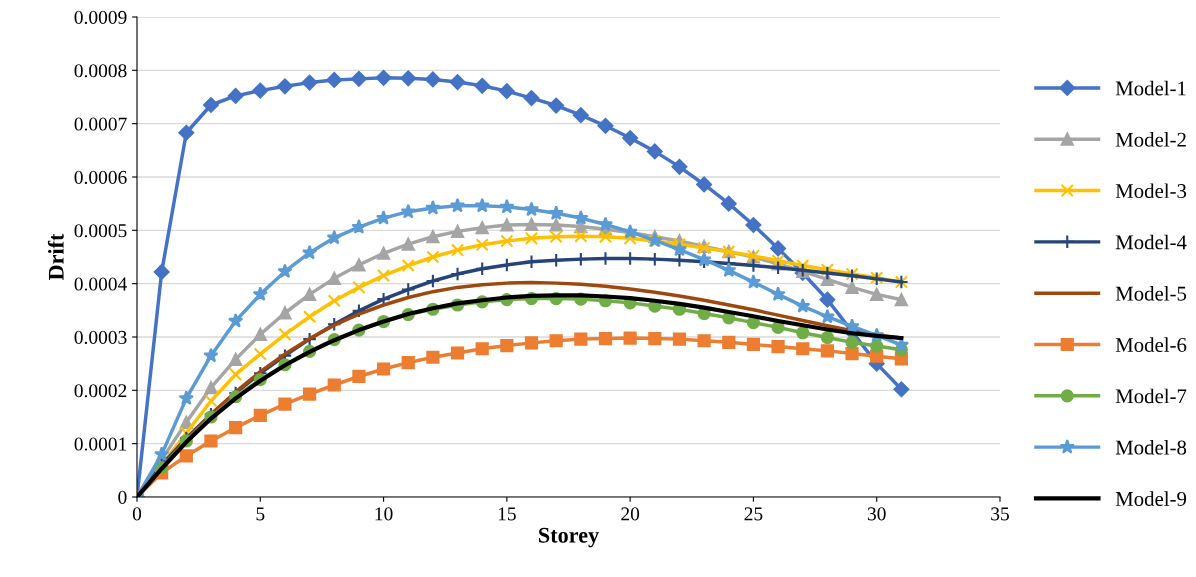 Image resolution: width=1196 pixels, height=577 pixels. I want to click on y-tick-label: 0.0002, so click(100, 391).